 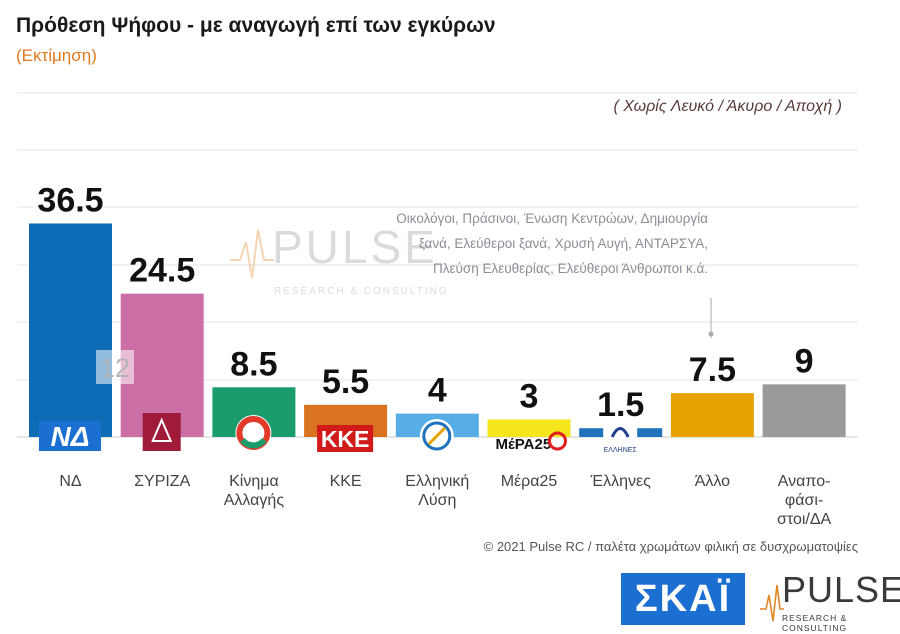 What do you see at coordinates (253, 443) in the screenshot?
I see `kinal-icon-arc` at bounding box center [253, 443].